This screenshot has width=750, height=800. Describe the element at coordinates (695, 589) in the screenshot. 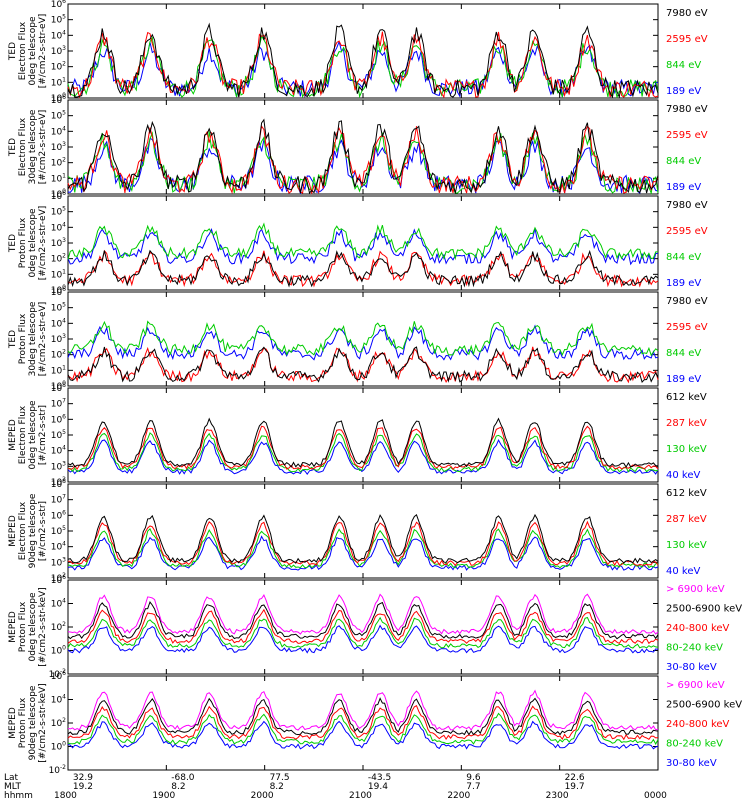

I see `legend-entry: > 6900 keV` at that location.